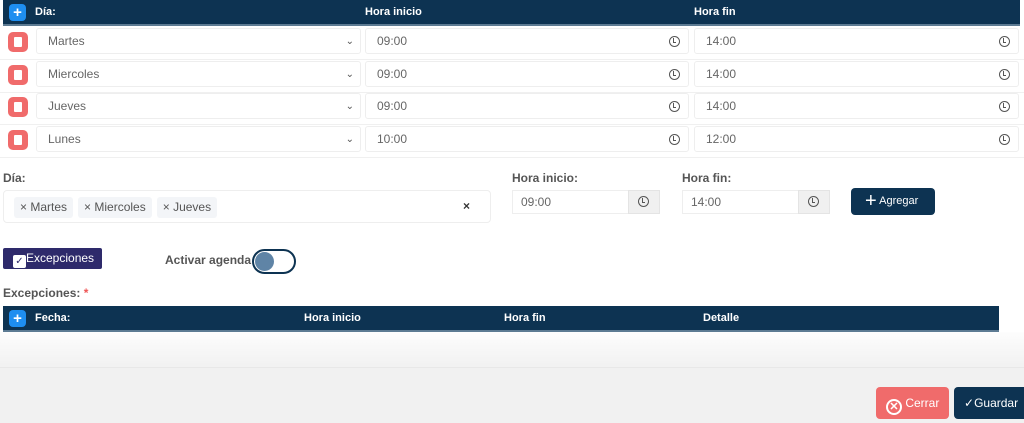  Describe the element at coordinates (52, 258) in the screenshot. I see `exceptions-button: ✓ Excepciones` at that location.